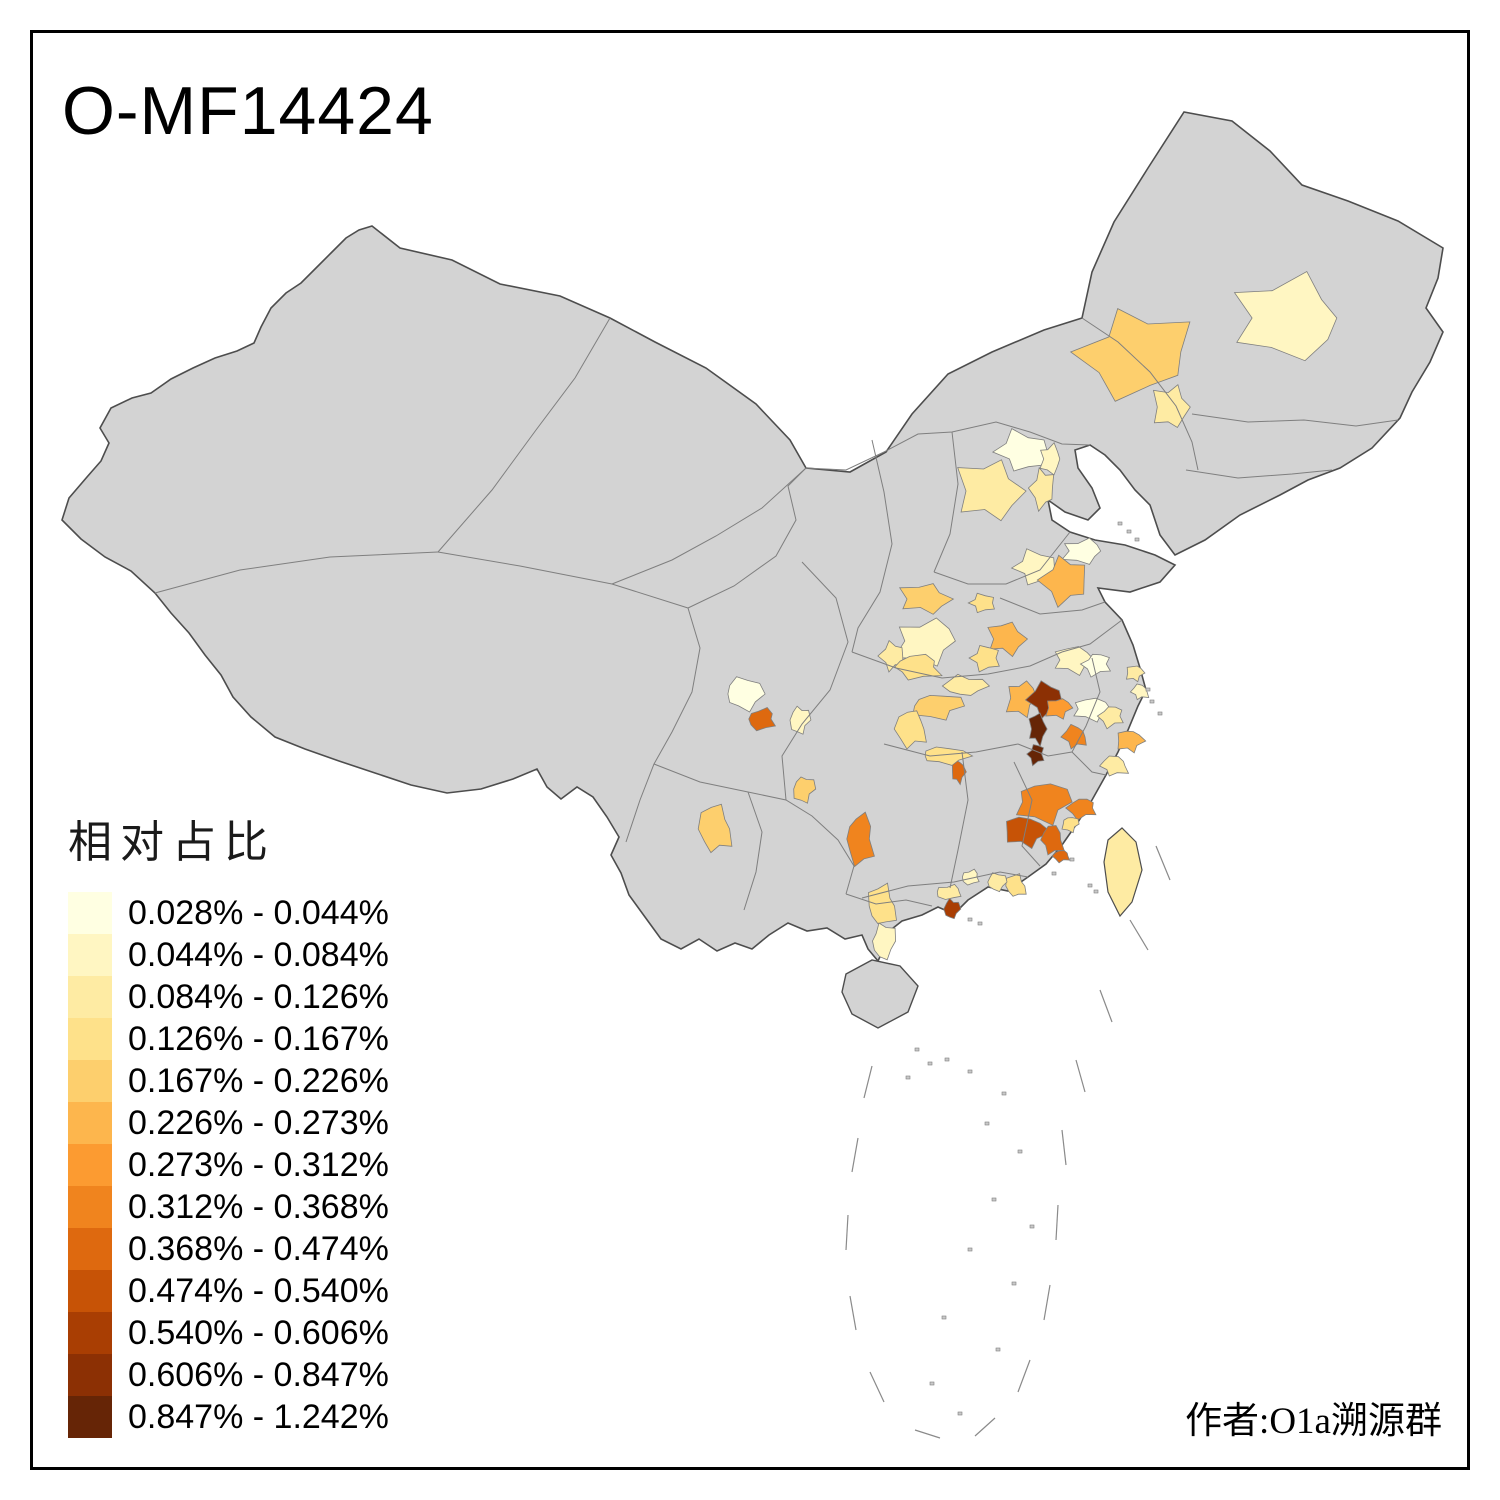  I want to click on page-title: O-MF14424, so click(248, 111).